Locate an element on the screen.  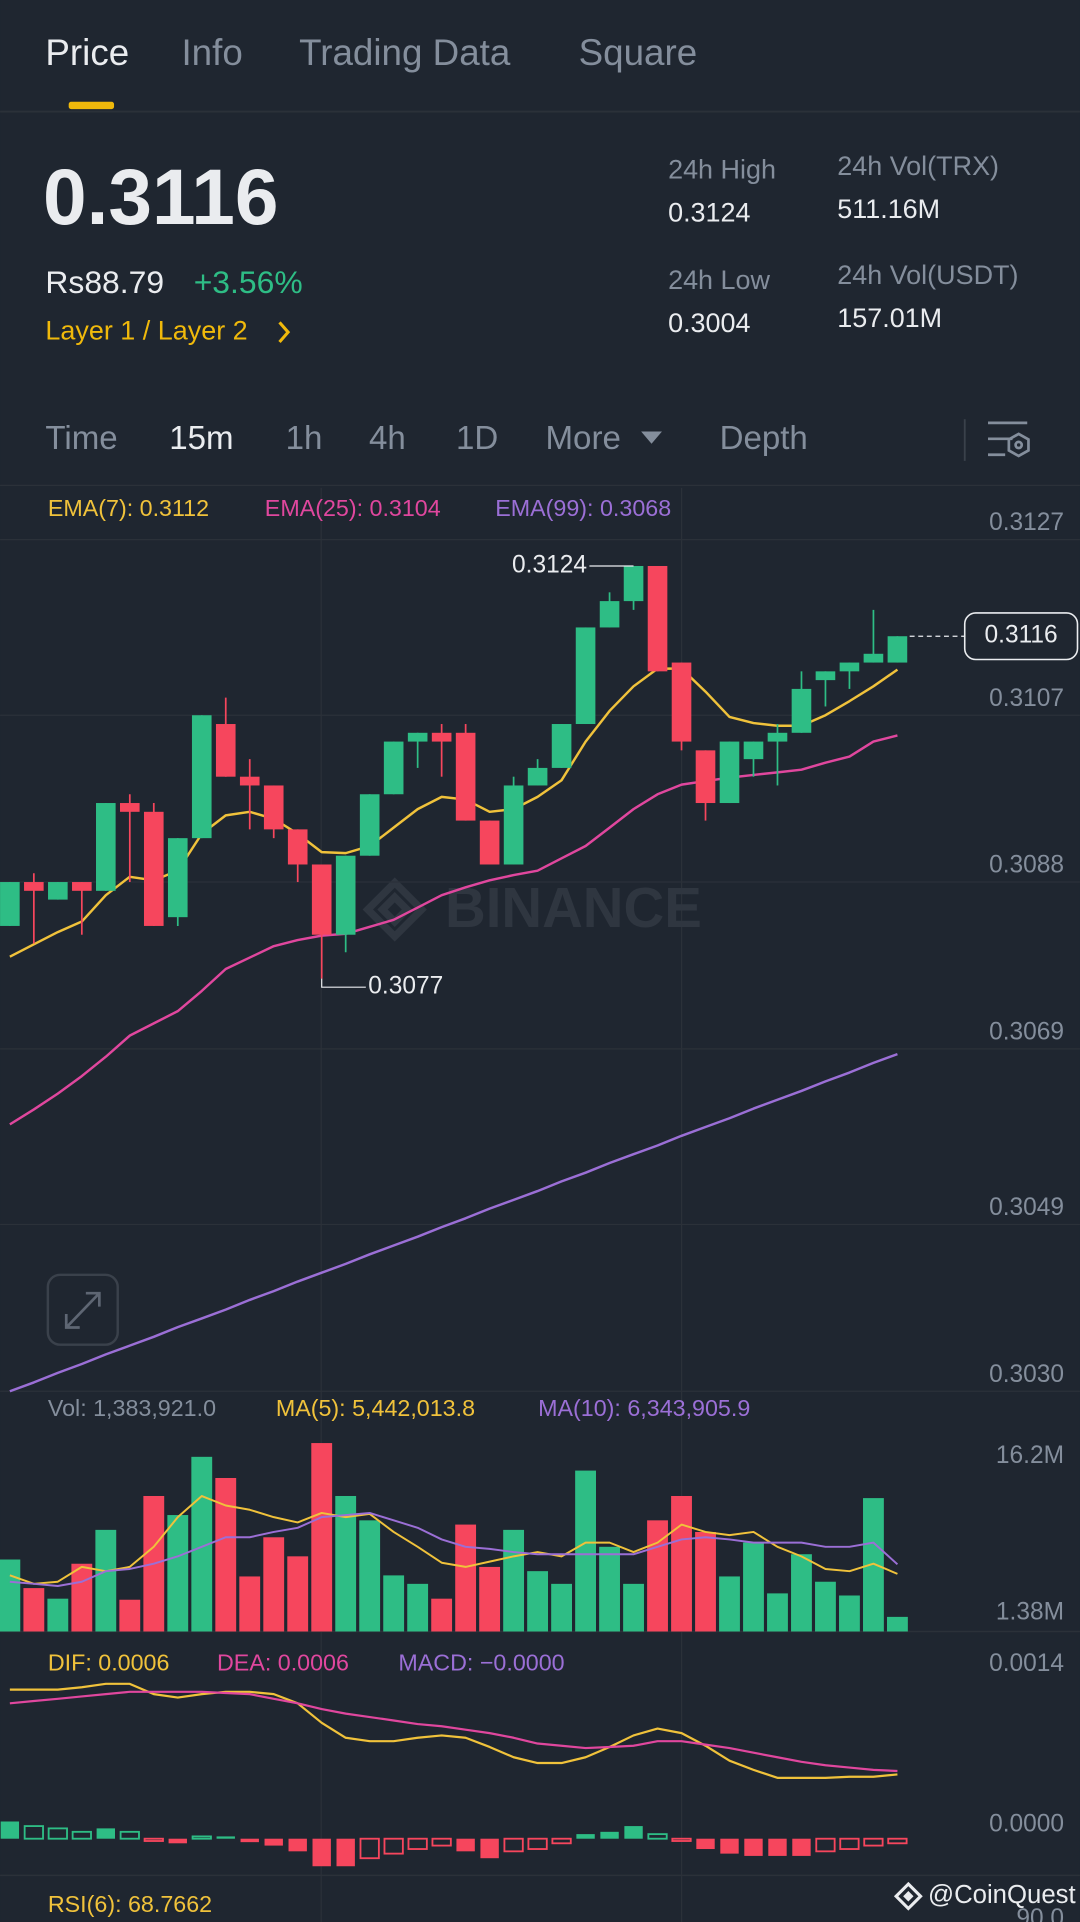
tab: Trading Data is located at coordinates (405, 52).